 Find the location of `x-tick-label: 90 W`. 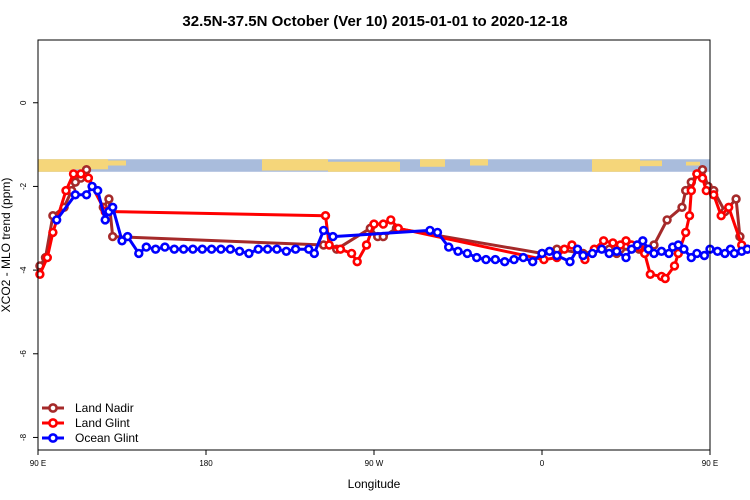

x-tick-label: 90 W is located at coordinates (374, 463).